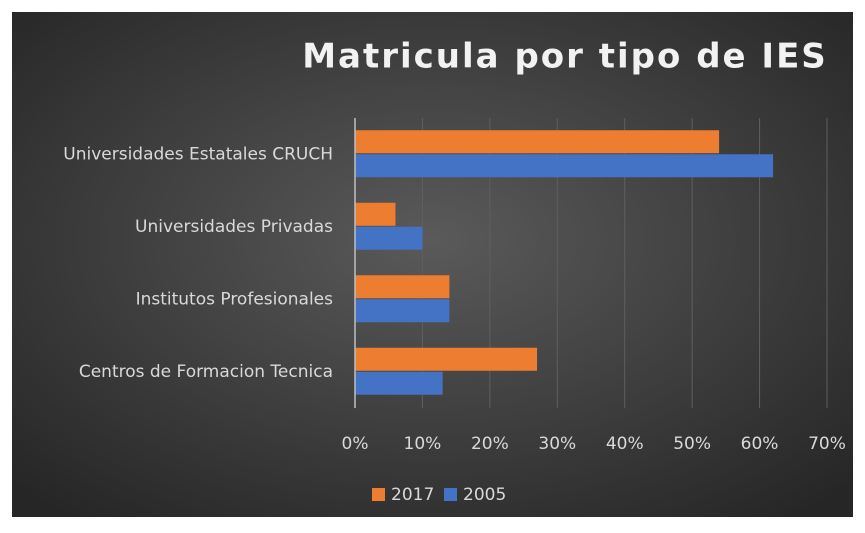  What do you see at coordinates (412, 495) in the screenshot?
I see `legend-label: 2017` at bounding box center [412, 495].